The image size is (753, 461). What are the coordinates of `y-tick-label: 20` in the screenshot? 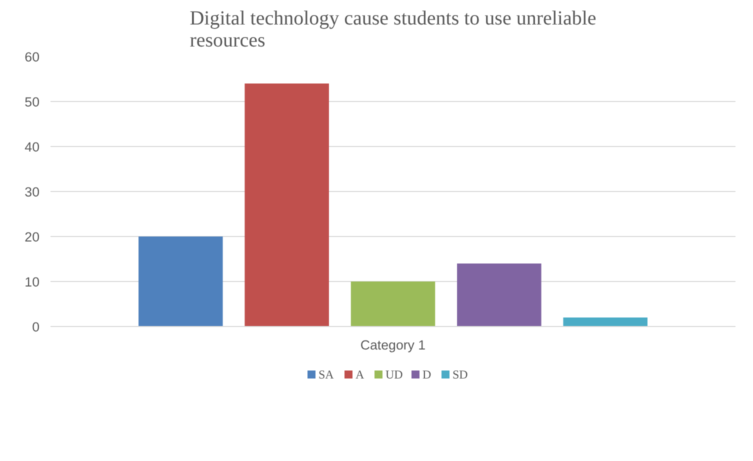 It's located at (32, 237).